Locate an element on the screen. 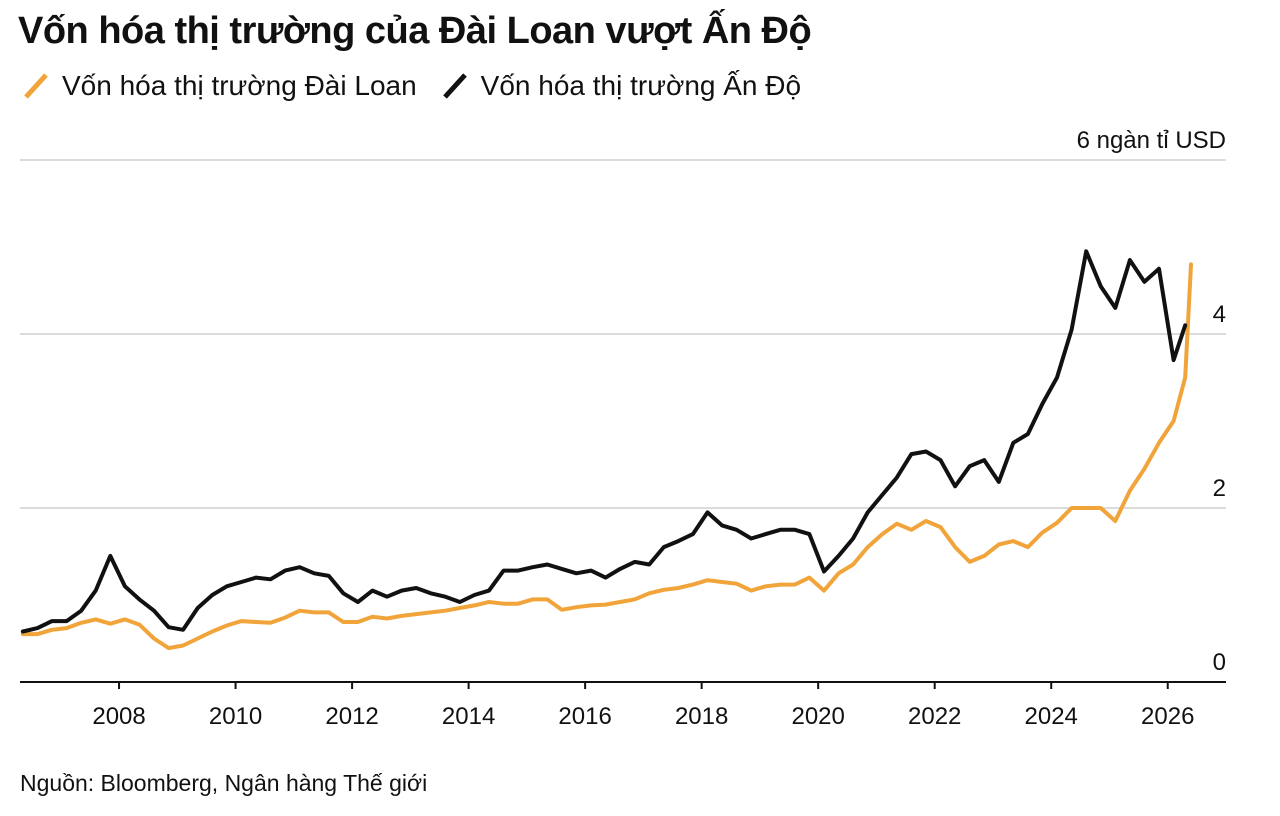 This screenshot has height=816, width=1280. legend-item-india: Vốn hóa thị trường Ấn Độ is located at coordinates (620, 86).